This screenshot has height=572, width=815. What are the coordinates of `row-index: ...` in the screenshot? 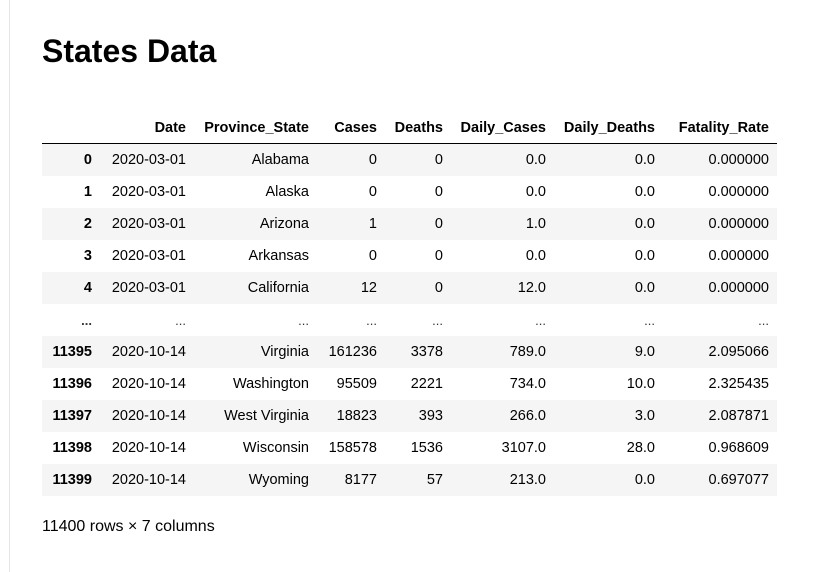 It's located at (86, 320).